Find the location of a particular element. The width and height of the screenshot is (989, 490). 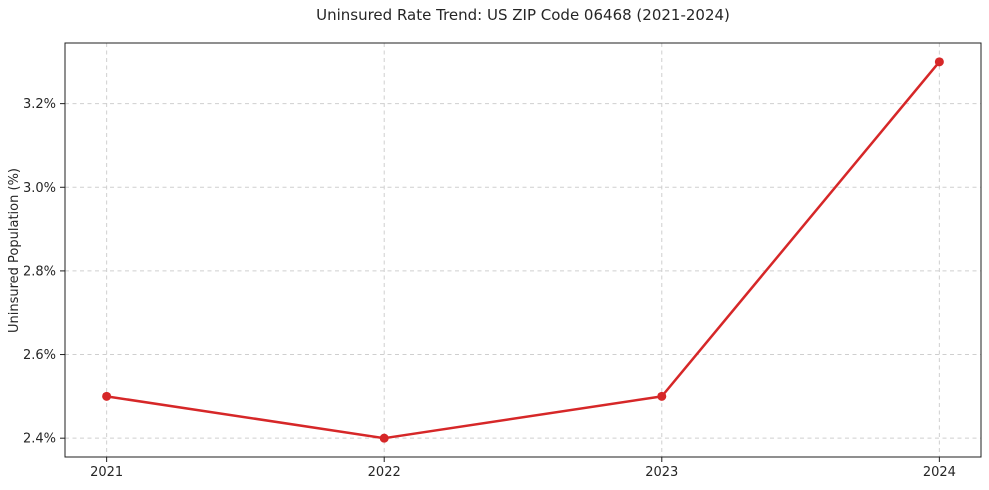

x-tick-label: 2021 is located at coordinates (106, 472).